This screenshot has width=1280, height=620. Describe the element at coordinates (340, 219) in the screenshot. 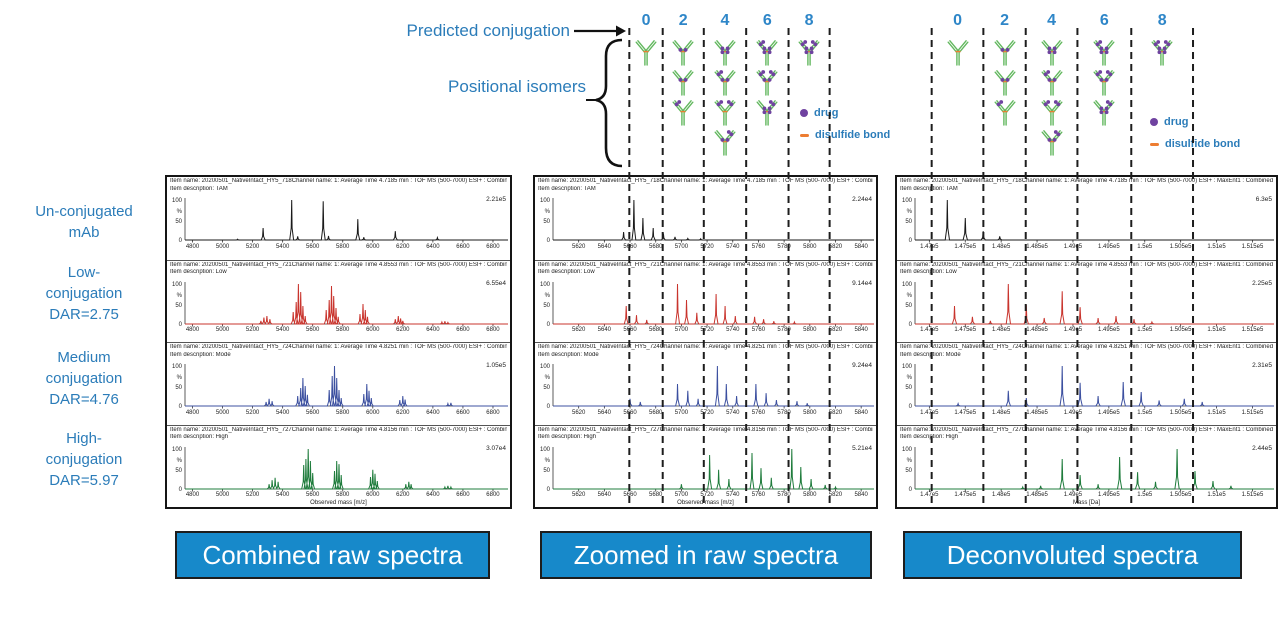

I see `spectrum-plot: 100% 50 0 2.21e5` at that location.